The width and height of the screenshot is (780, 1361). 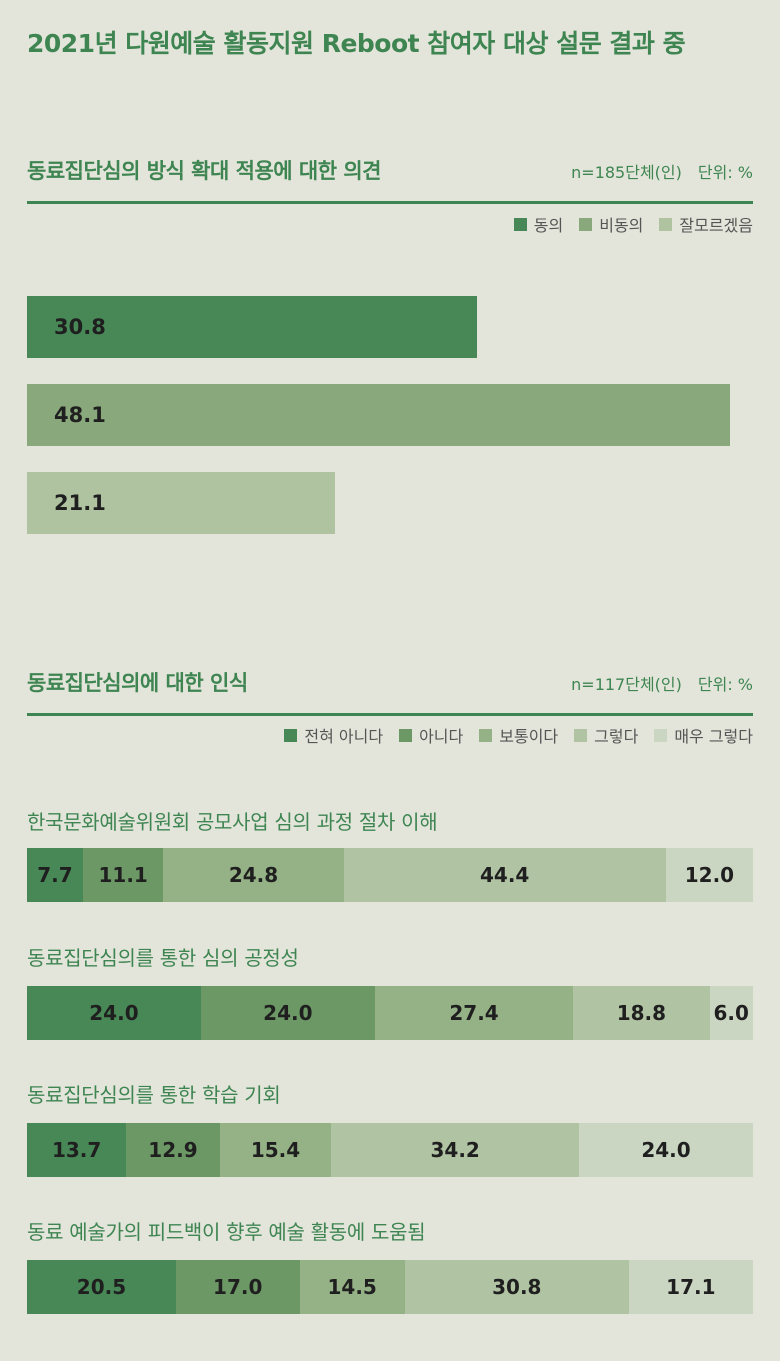 I want to click on bar-segment: 24.8, so click(x=253, y=875).